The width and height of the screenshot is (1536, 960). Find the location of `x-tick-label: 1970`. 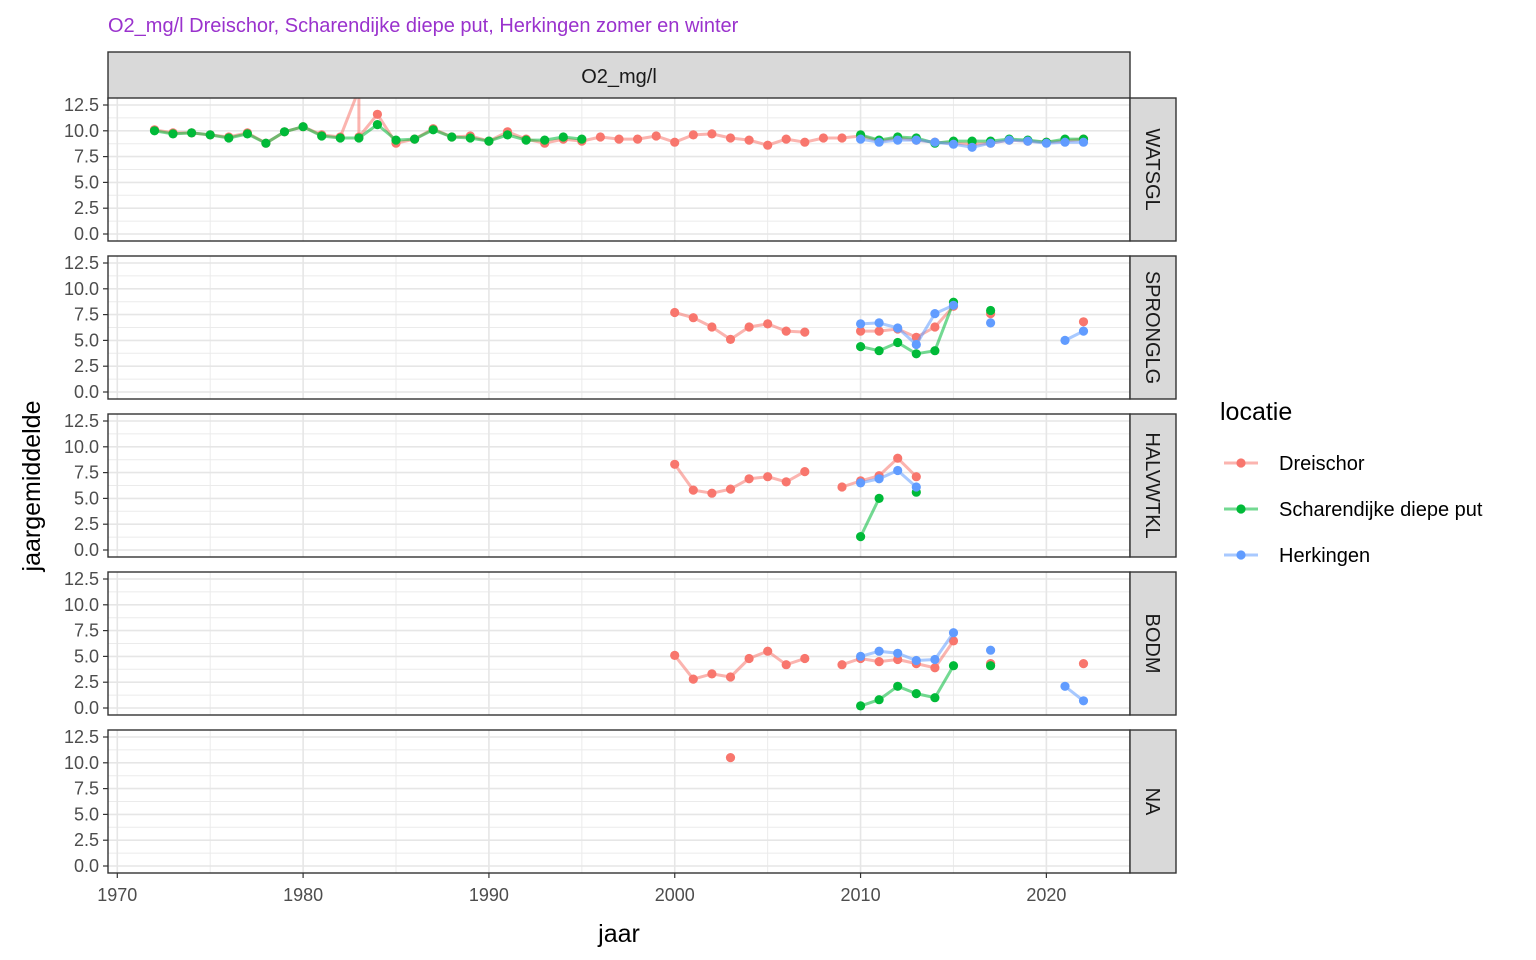

x-tick-label: 1970 is located at coordinates (117, 895).